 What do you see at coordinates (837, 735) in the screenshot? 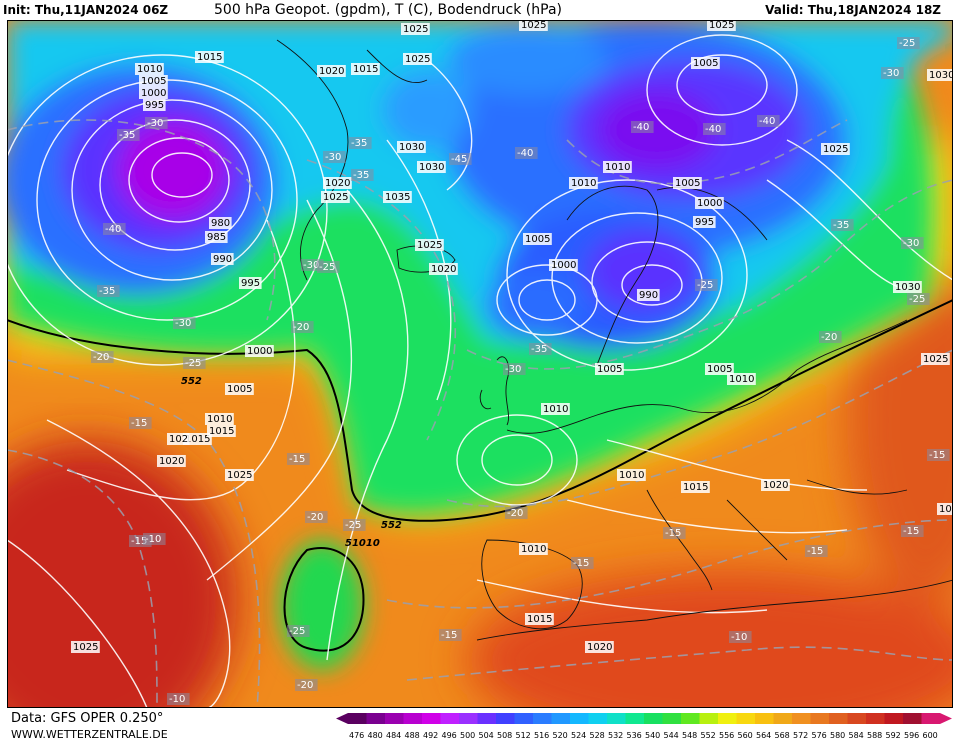
I see `colorbar-tick-label: 580` at bounding box center [837, 735].